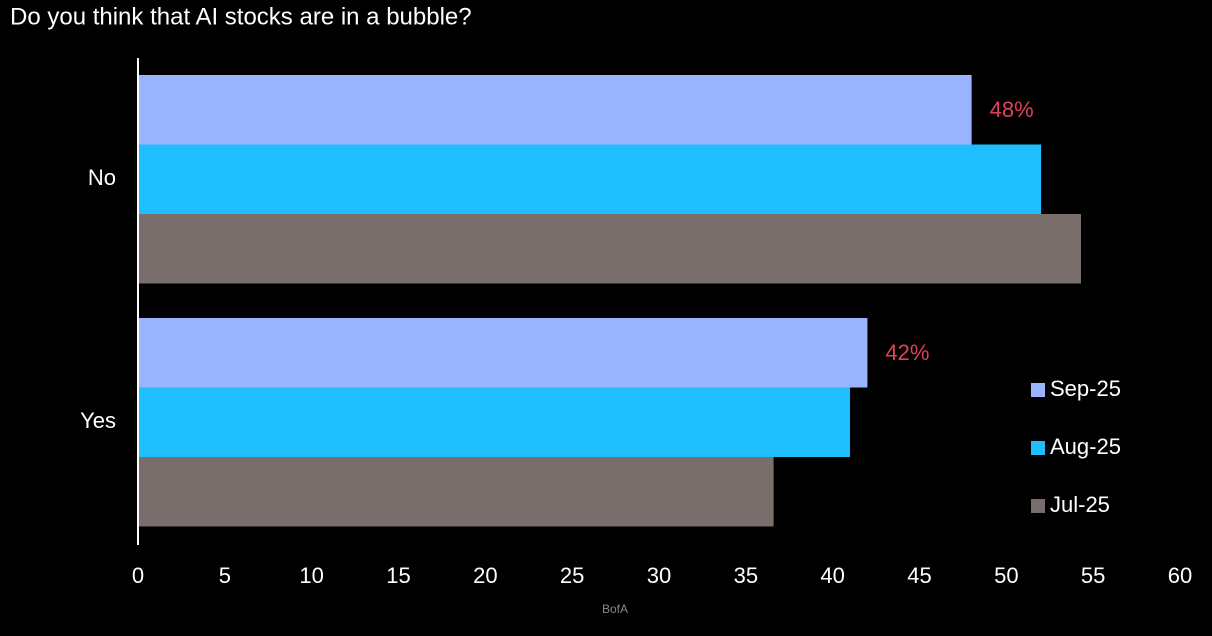 This screenshot has height=636, width=1212. Describe the element at coordinates (485, 575) in the screenshot. I see `x-tick-label: 20` at that location.